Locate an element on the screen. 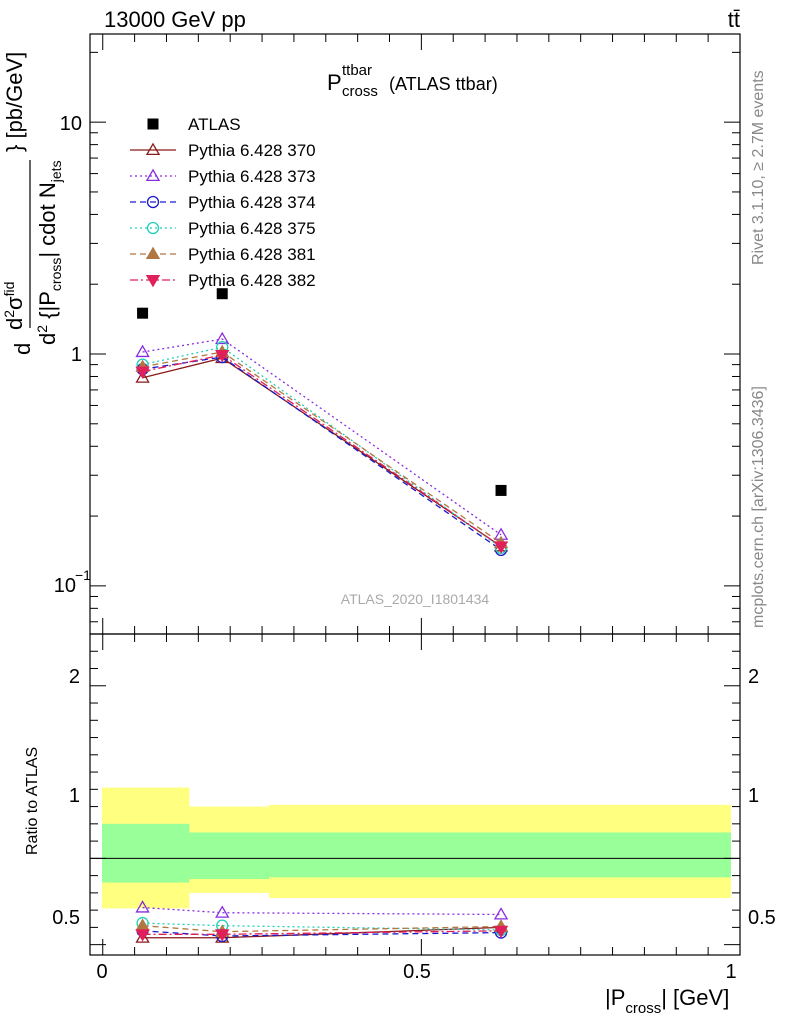  legend-entry: Pythia 6.428 381 is located at coordinates (223, 254).